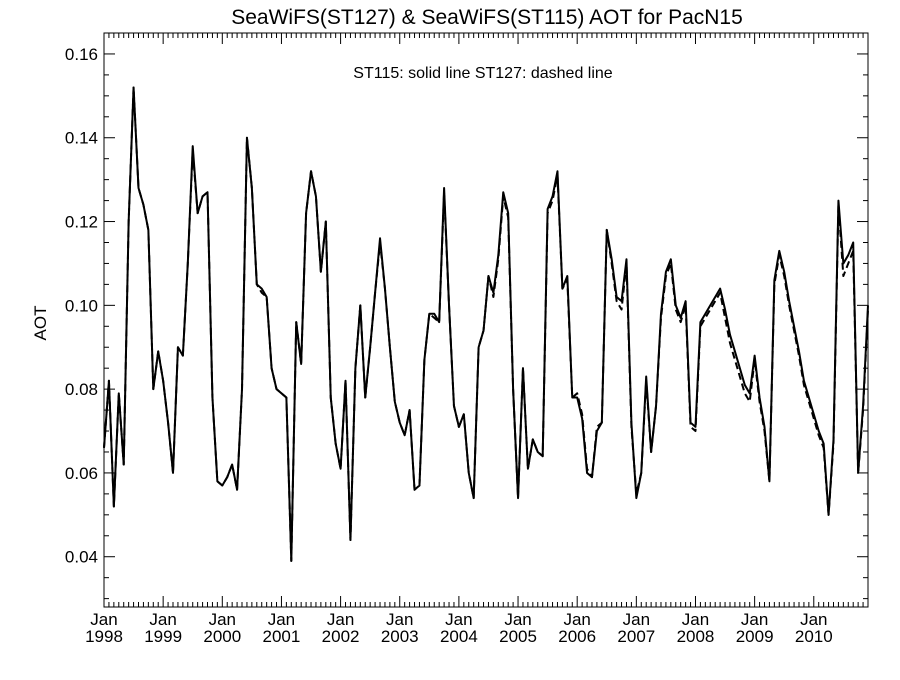 This screenshot has height=680, width=900. What do you see at coordinates (282, 636) in the screenshot?
I see `x-tick-year-label: 2001` at bounding box center [282, 636].